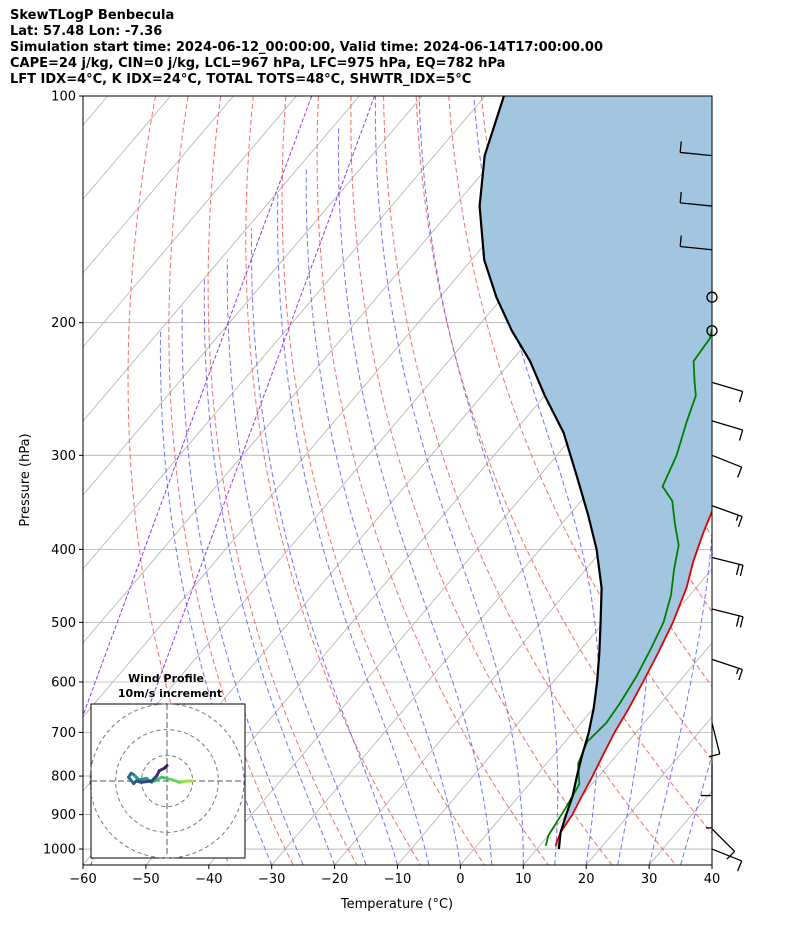 This screenshot has width=794, height=937. I want to click on hodograph-ring, so click(167, 781).